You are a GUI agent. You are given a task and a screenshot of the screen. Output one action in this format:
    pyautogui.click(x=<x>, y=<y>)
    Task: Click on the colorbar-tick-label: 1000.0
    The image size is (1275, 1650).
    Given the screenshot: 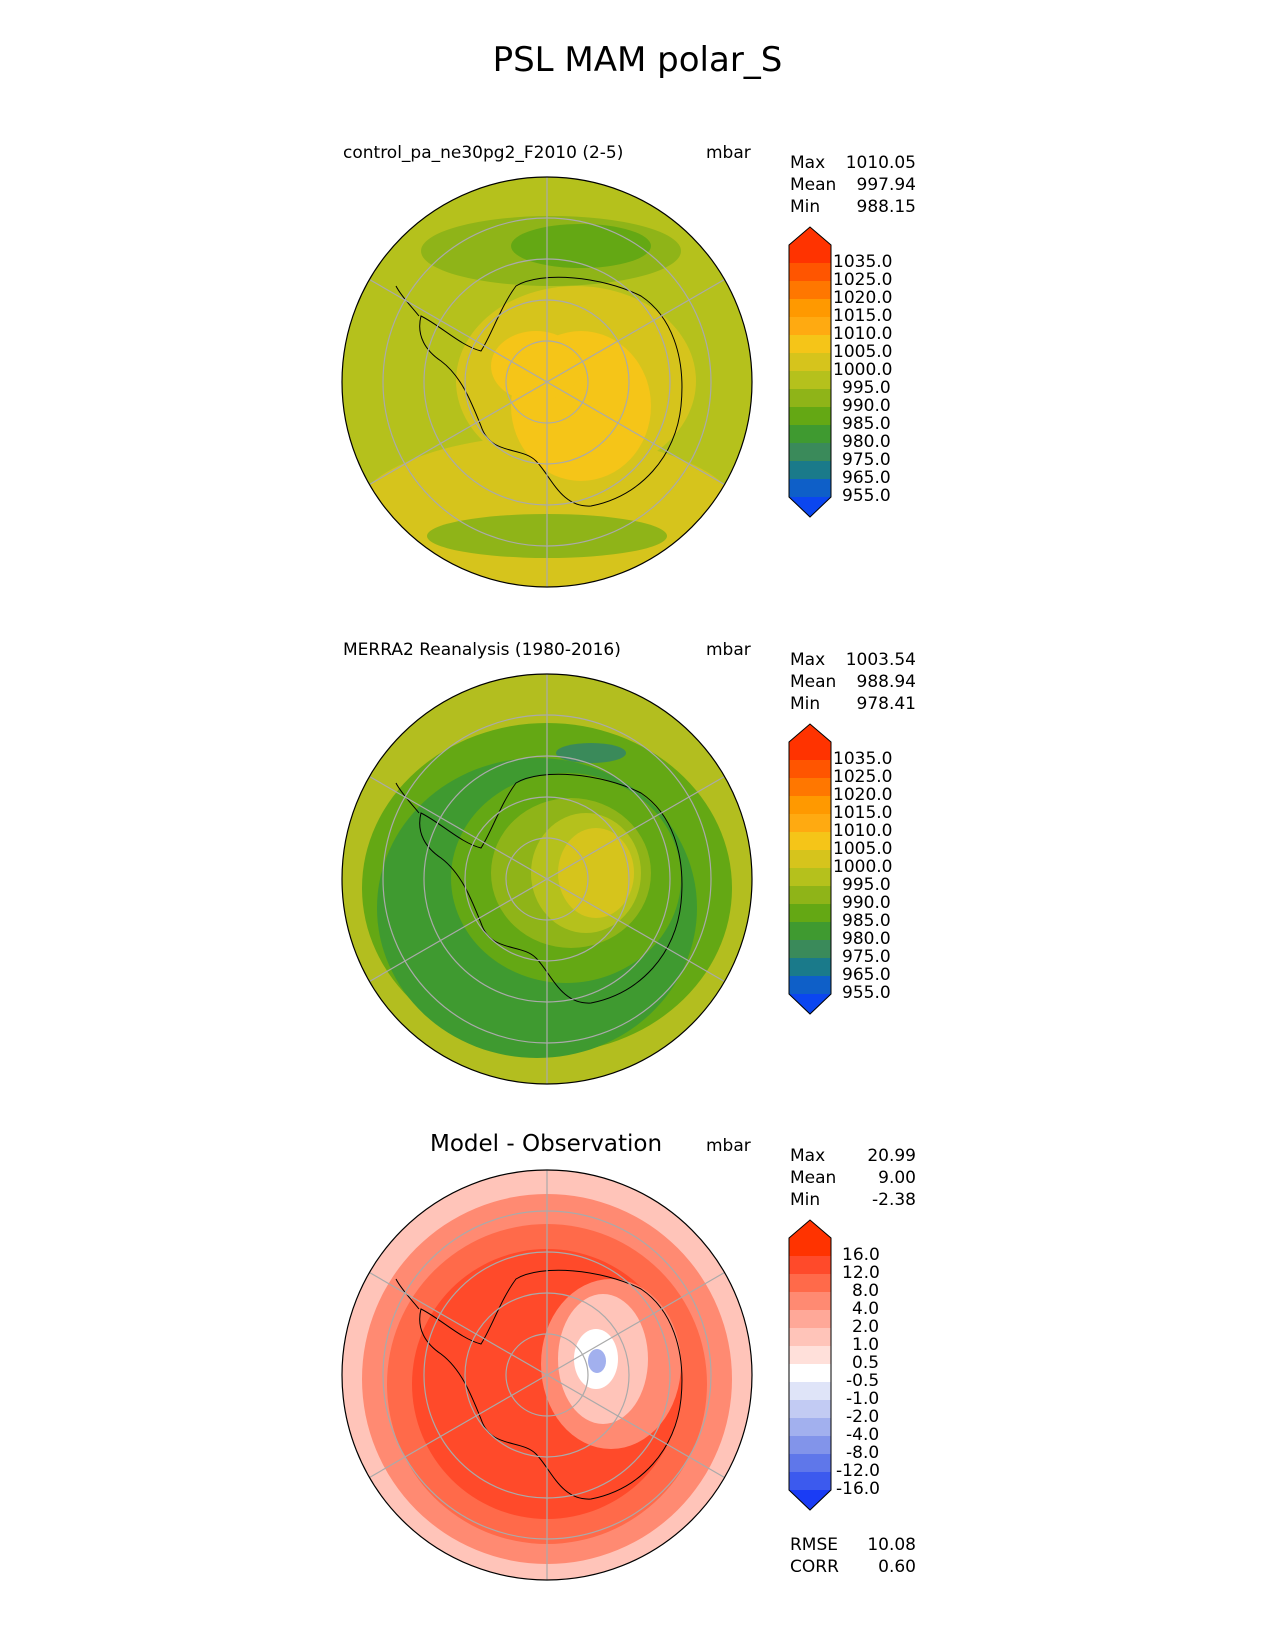 What is the action you would take?
    pyautogui.click(x=863, y=370)
    